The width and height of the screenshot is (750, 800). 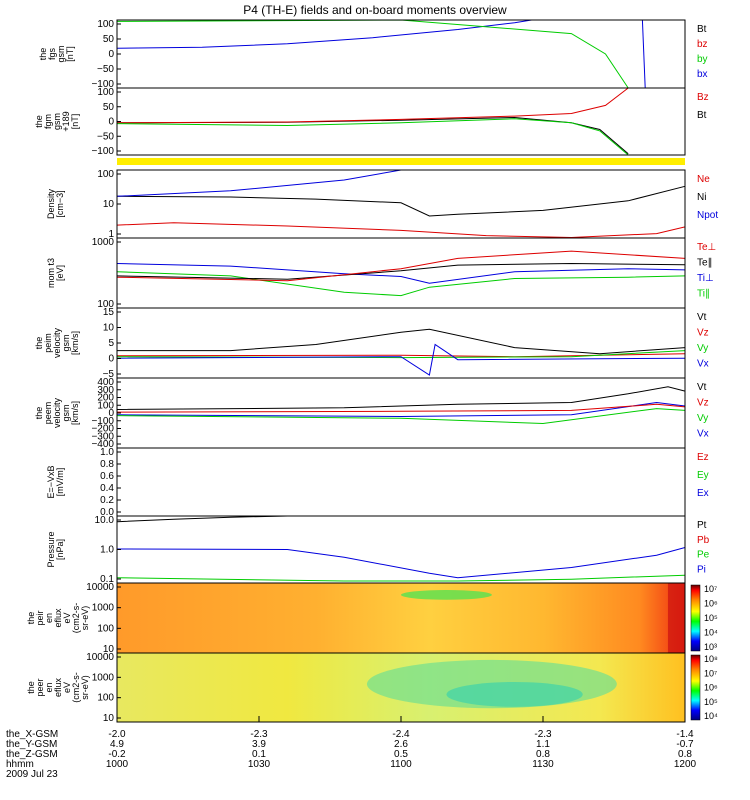 What do you see at coordinates (446, 595) in the screenshot?
I see `spectrogram-low-flux-region` at bounding box center [446, 595].